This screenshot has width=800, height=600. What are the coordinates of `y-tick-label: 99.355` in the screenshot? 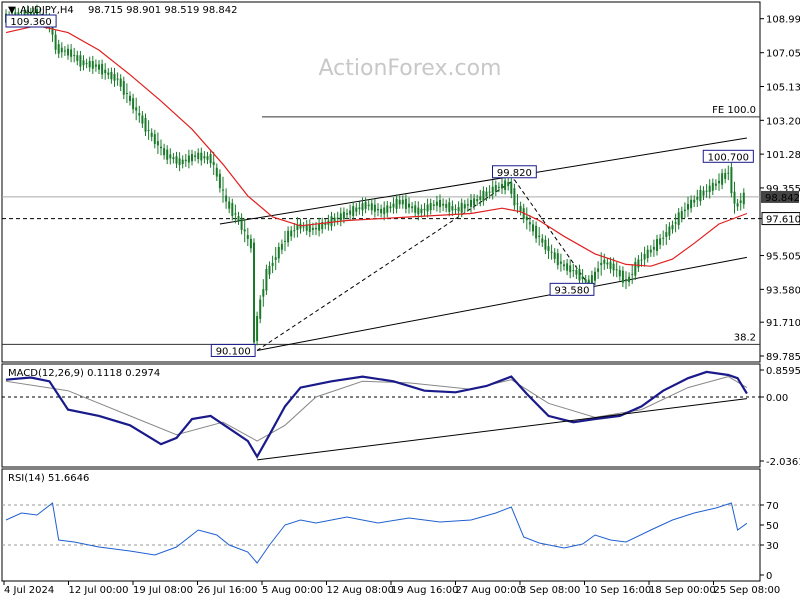 It's located at (783, 189).